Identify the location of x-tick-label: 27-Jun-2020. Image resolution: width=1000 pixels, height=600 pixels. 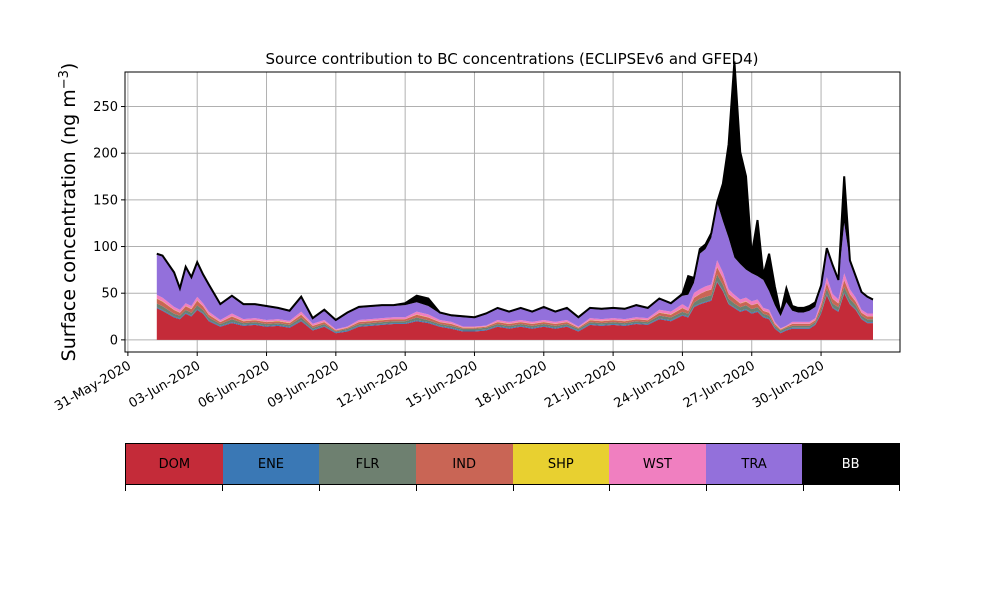
(719, 384).